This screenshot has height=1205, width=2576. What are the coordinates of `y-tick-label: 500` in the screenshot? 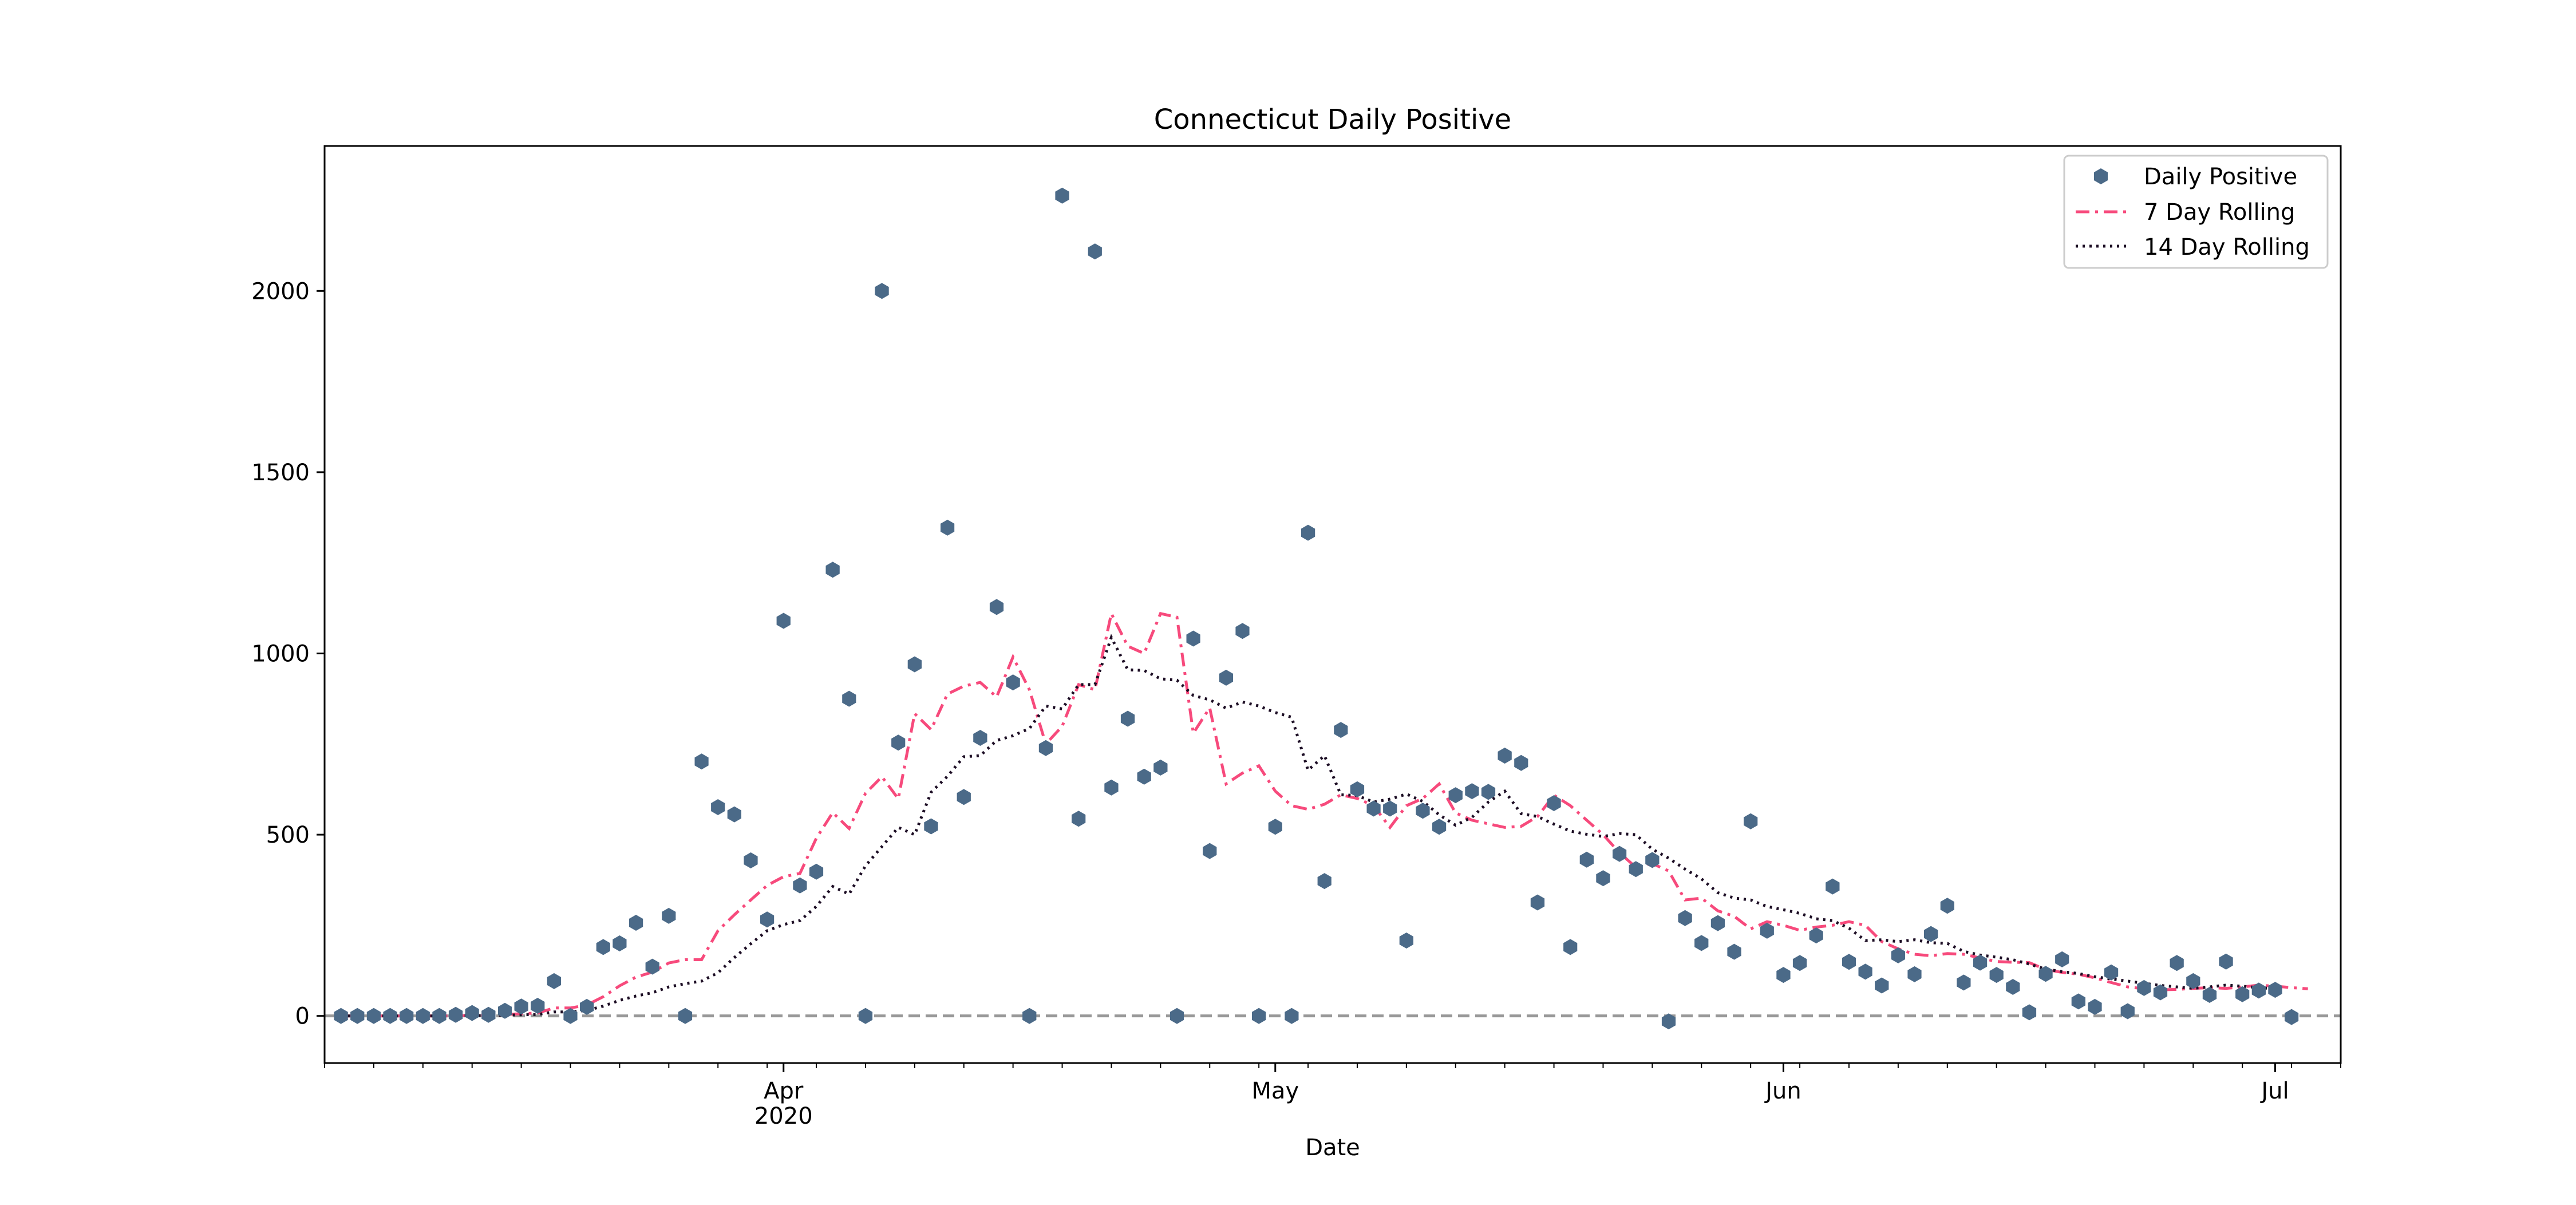 It's located at (288, 835).